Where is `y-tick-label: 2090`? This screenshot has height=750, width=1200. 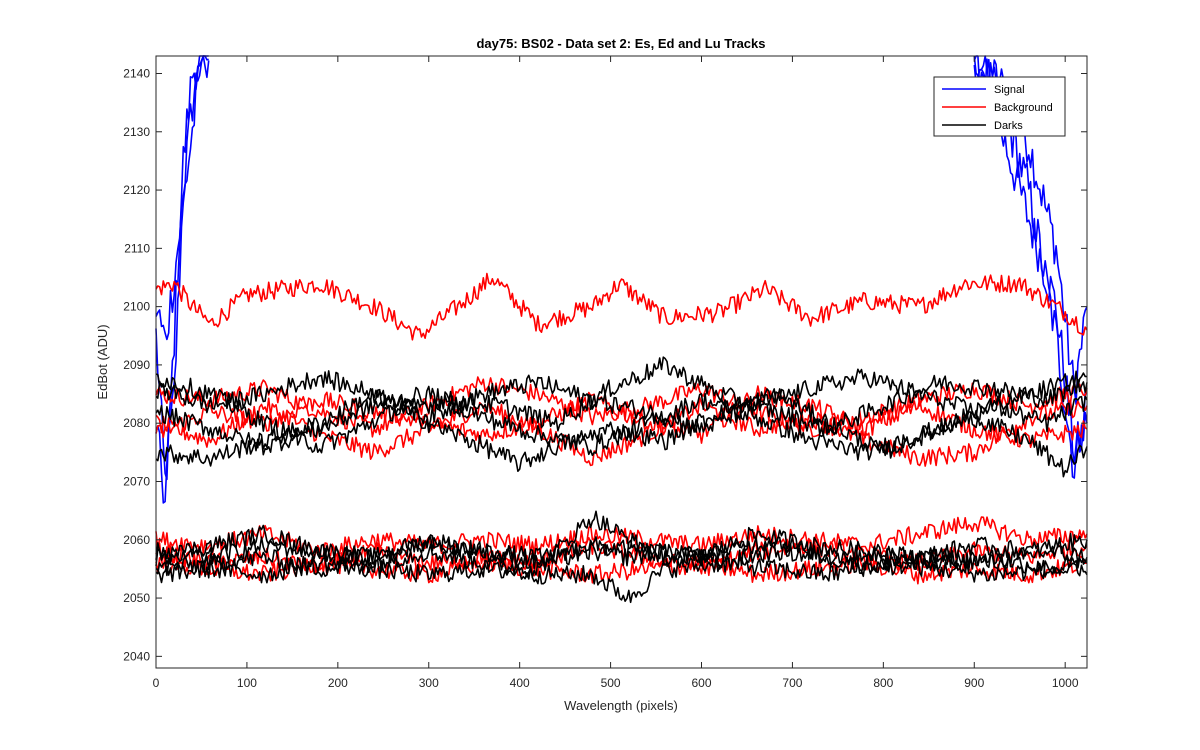
y-tick-label: 2090 is located at coordinates (136, 365).